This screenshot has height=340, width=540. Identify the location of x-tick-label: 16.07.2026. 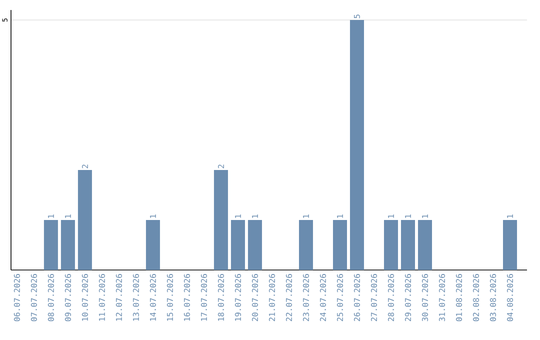
(187, 297).